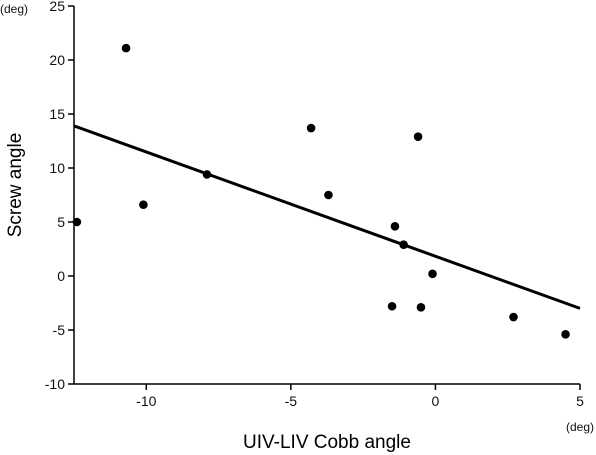 This screenshot has height=455, width=596. Describe the element at coordinates (61, 276) in the screenshot. I see `y-tick-label: 0` at that location.